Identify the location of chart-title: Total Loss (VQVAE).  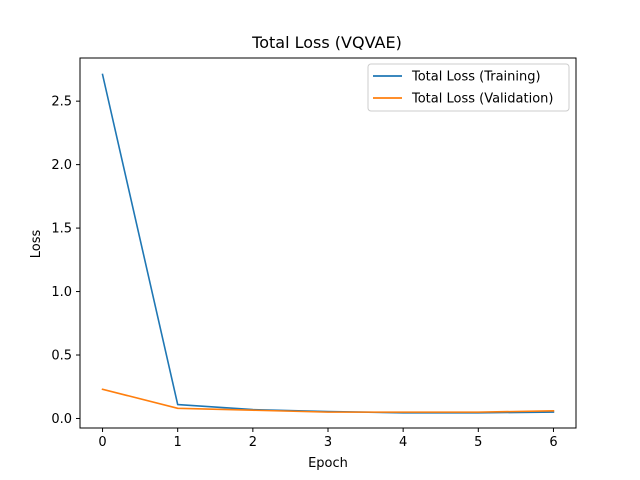
(326, 42).